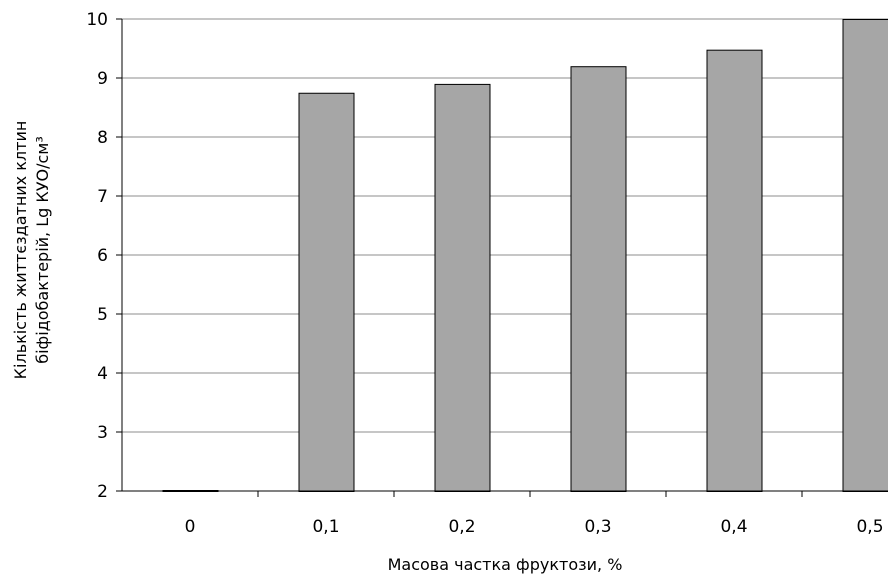  I want to click on x-tick-labels: 0 0,1 0,2 0,3 0,4 0,5, so click(534, 527).